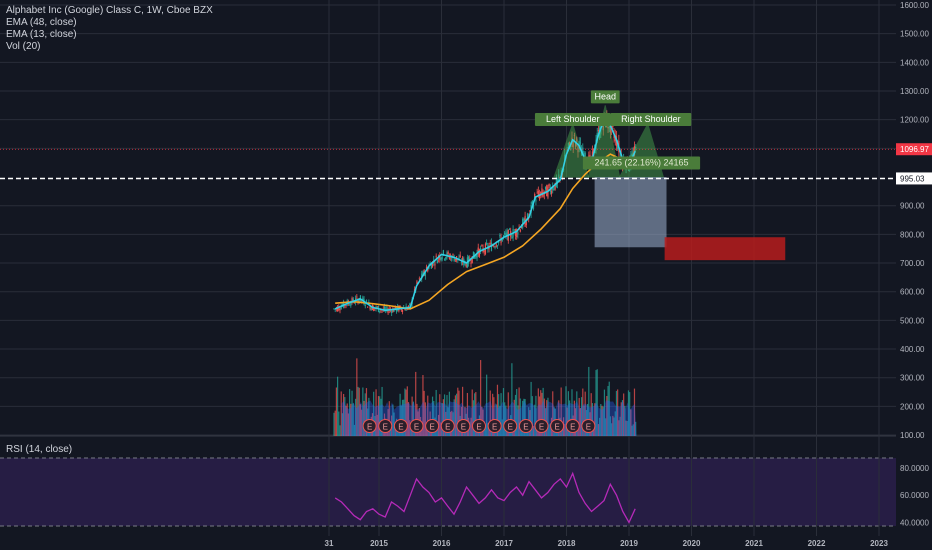 The height and width of the screenshot is (550, 932). What do you see at coordinates (41, 22) in the screenshot?
I see `ema48-legend: EMA (48, close)` at bounding box center [41, 22].